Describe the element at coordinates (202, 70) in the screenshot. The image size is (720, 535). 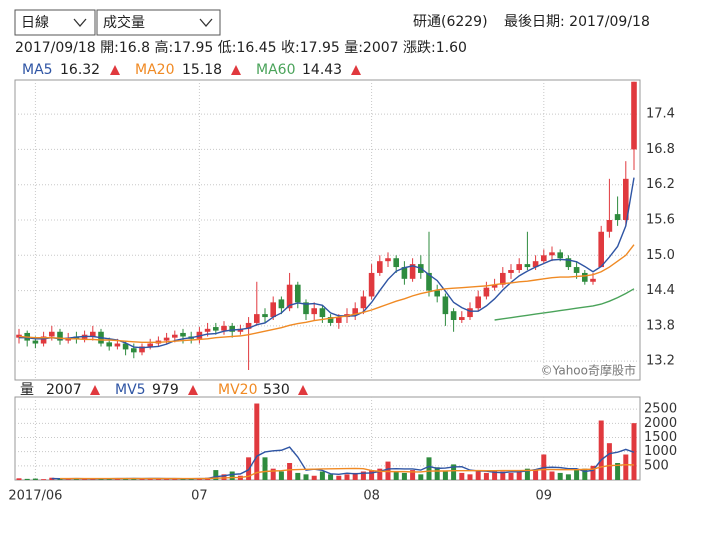
I see `legend-value: 15.18` at that location.